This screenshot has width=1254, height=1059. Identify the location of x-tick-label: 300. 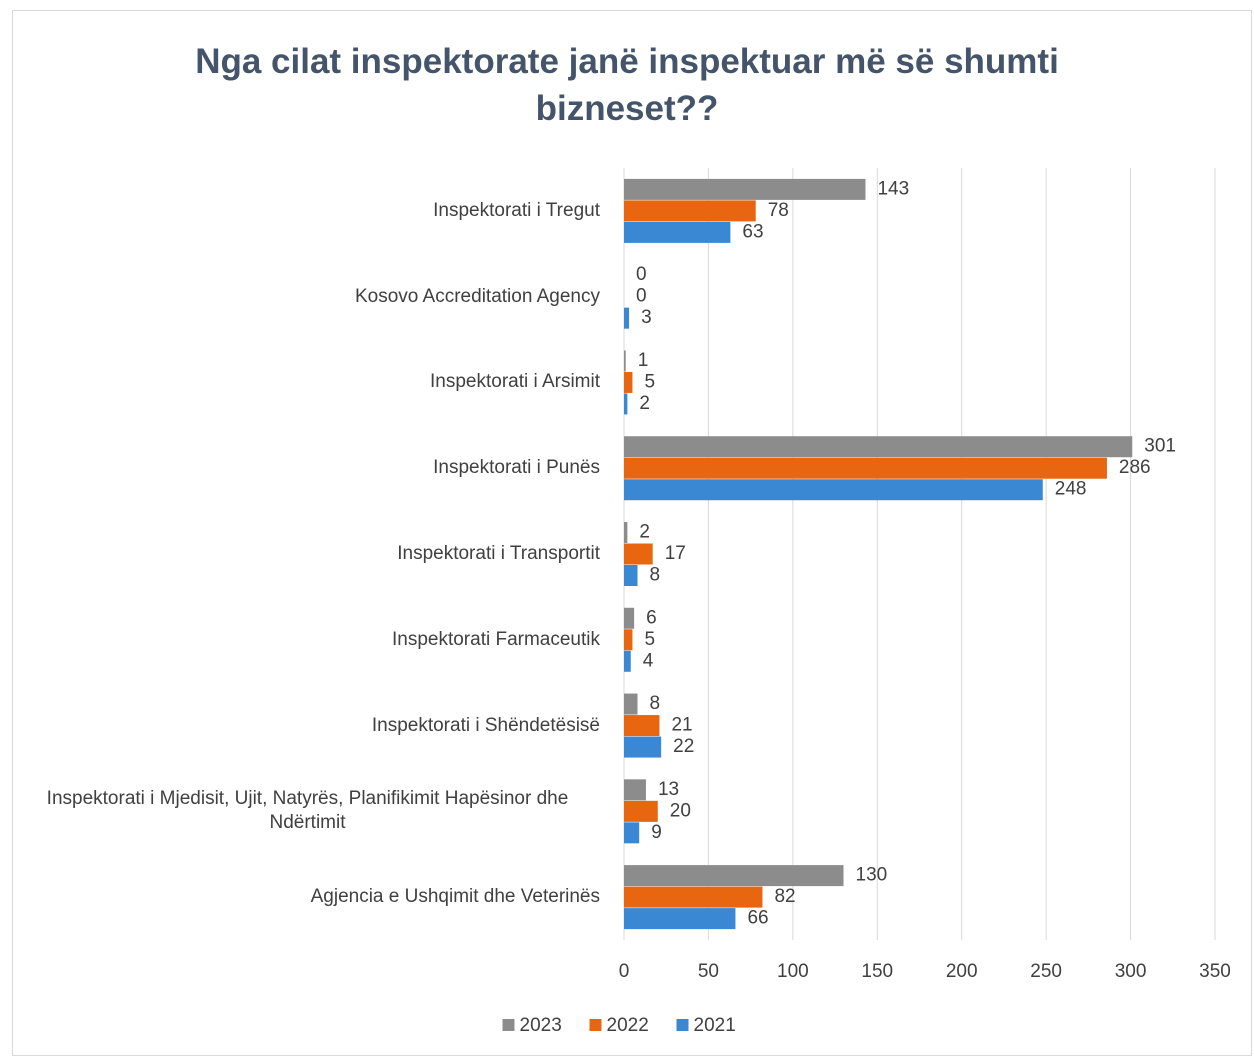
(1131, 971).